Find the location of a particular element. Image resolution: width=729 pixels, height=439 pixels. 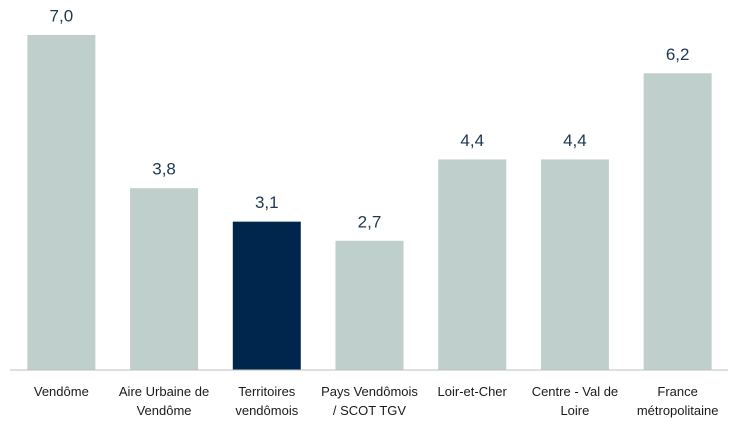

x-tick-label: Aire Urbaine de Vendôme is located at coordinates (164, 401).